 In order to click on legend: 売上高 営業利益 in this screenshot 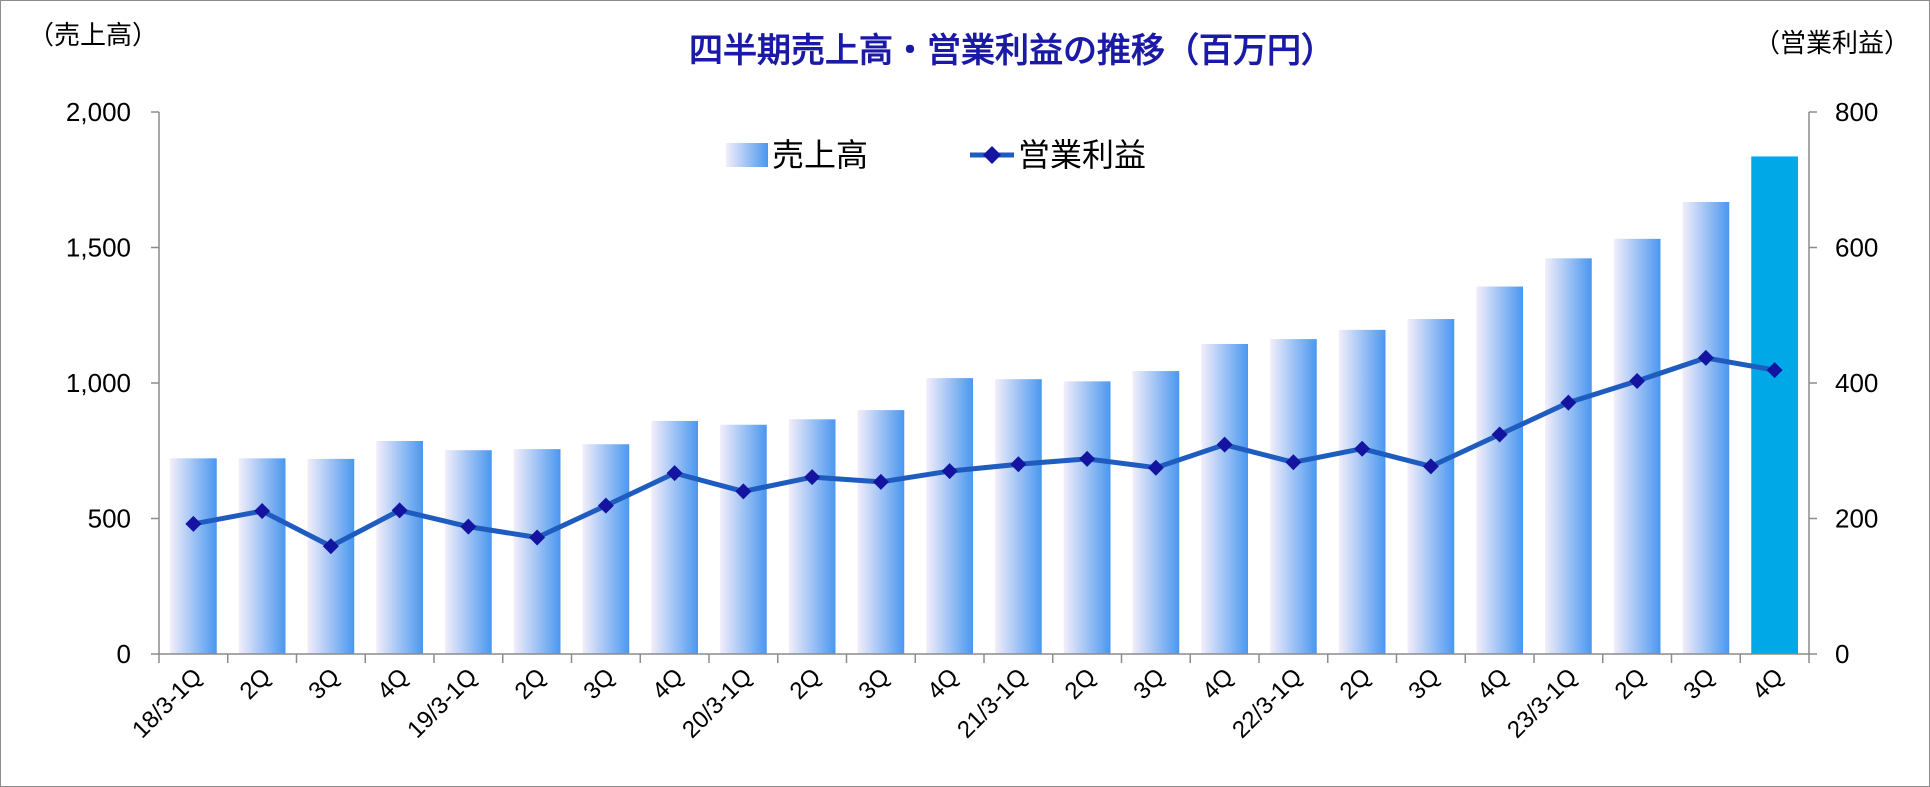, I will do `click(936, 155)`.